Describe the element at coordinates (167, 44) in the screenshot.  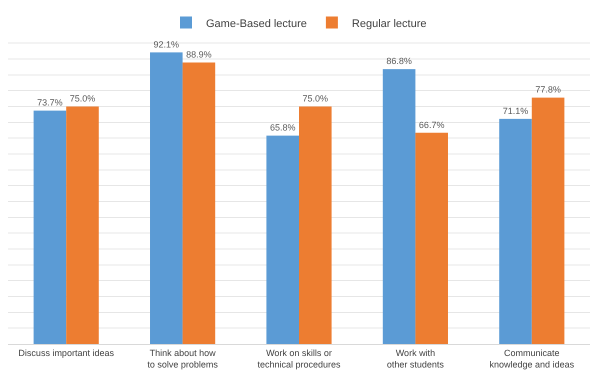
I see `data-label: 92.1%` at that location.